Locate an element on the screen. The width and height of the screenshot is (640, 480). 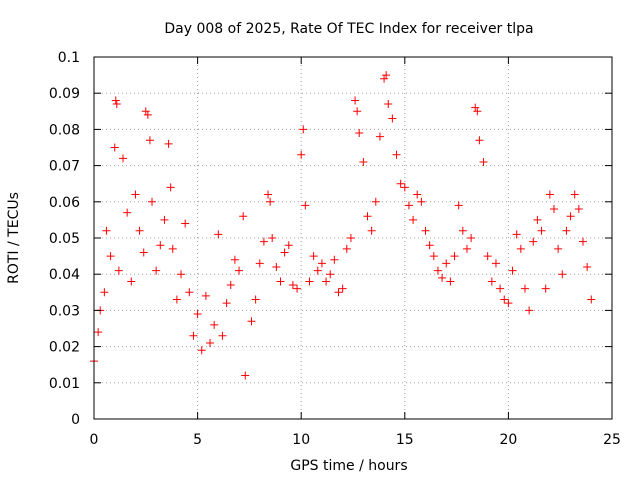
x-tick-label: 20 is located at coordinates (508, 440).